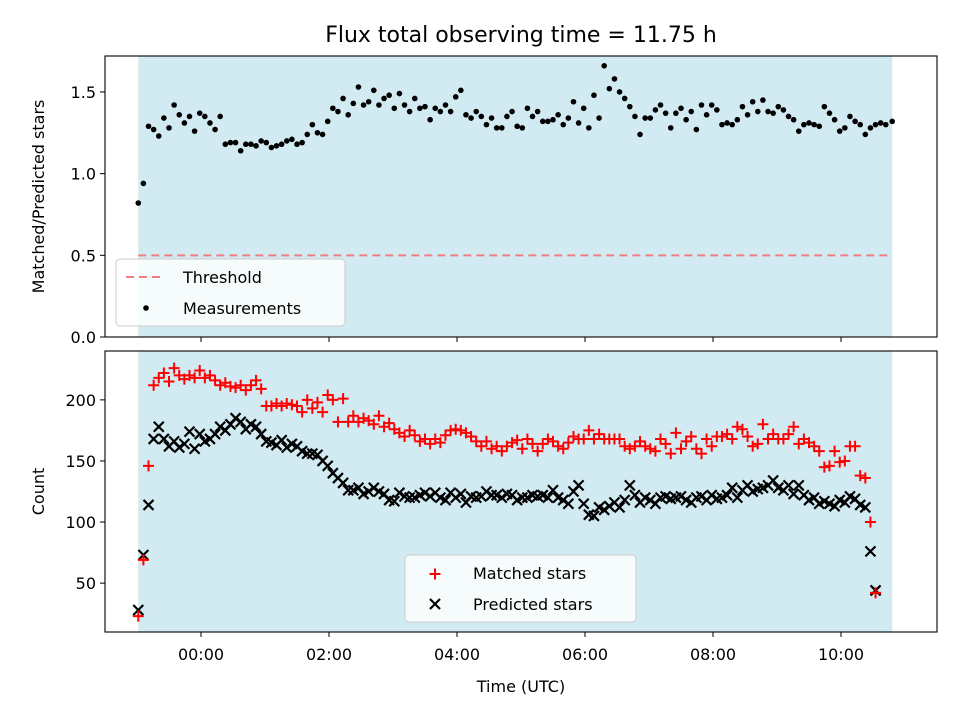 This screenshot has height=720, width=960. Describe the element at coordinates (230, 292) in the screenshot. I see `top-legend: Threshold Measurements` at that location.